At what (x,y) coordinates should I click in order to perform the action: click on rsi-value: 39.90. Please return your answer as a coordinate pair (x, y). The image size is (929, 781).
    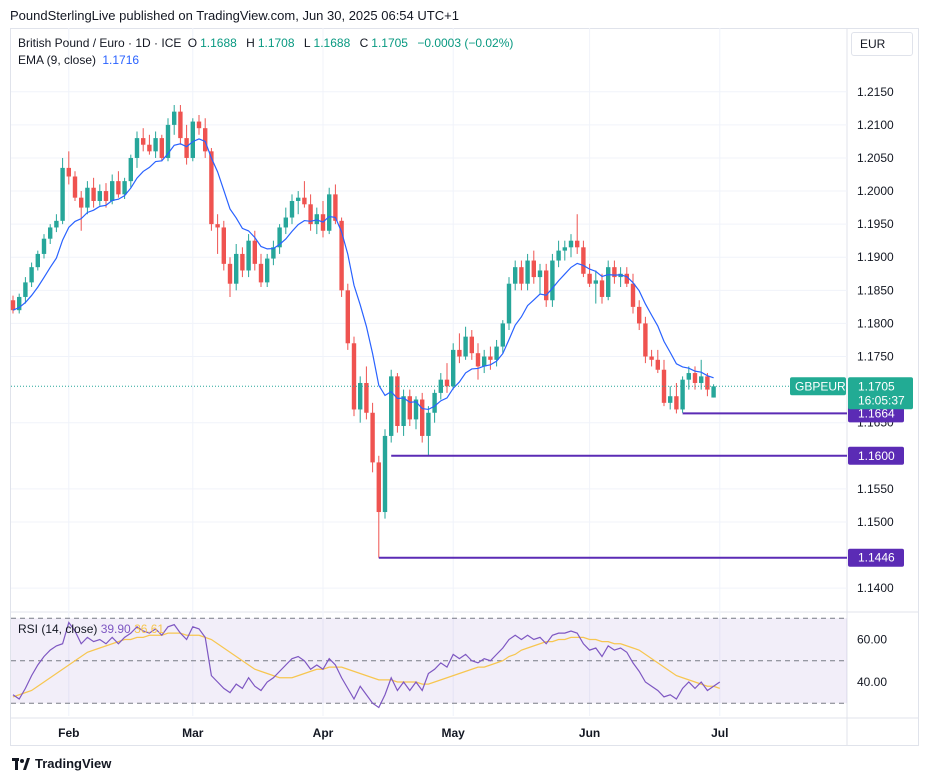
    Looking at the image, I should click on (115, 629).